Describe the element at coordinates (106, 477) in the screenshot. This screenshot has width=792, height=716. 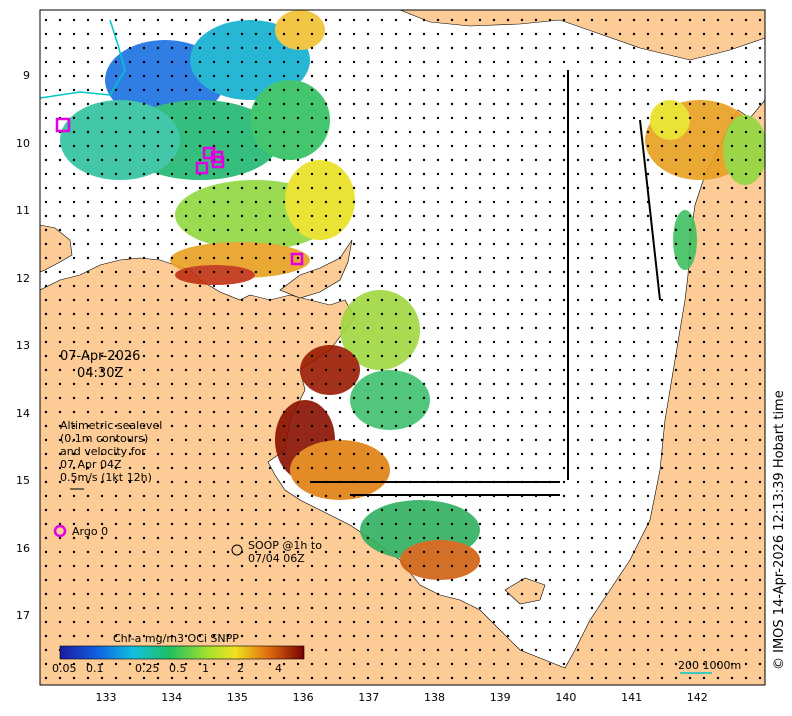
I see `legend-line-5: 0.5m/s (1kt 12h)` at that location.